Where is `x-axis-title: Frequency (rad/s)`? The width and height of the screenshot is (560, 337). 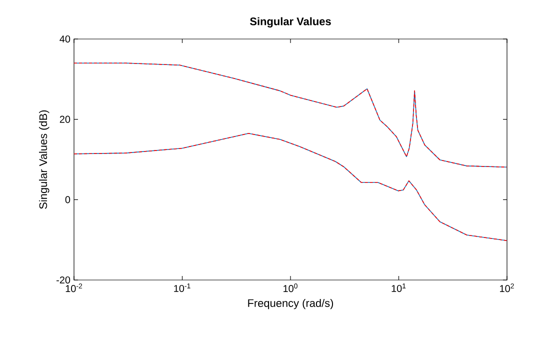
x-axis-title: Frequency (rad/s) is located at coordinates (291, 304).